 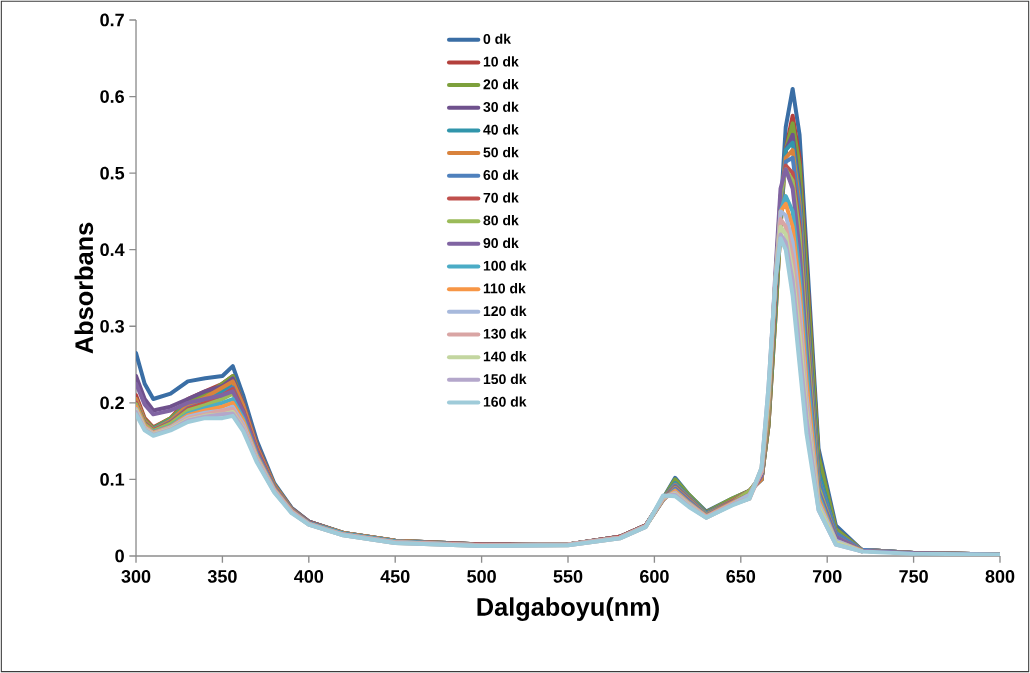 I want to click on x-tick-label: 450, so click(x=395, y=576).